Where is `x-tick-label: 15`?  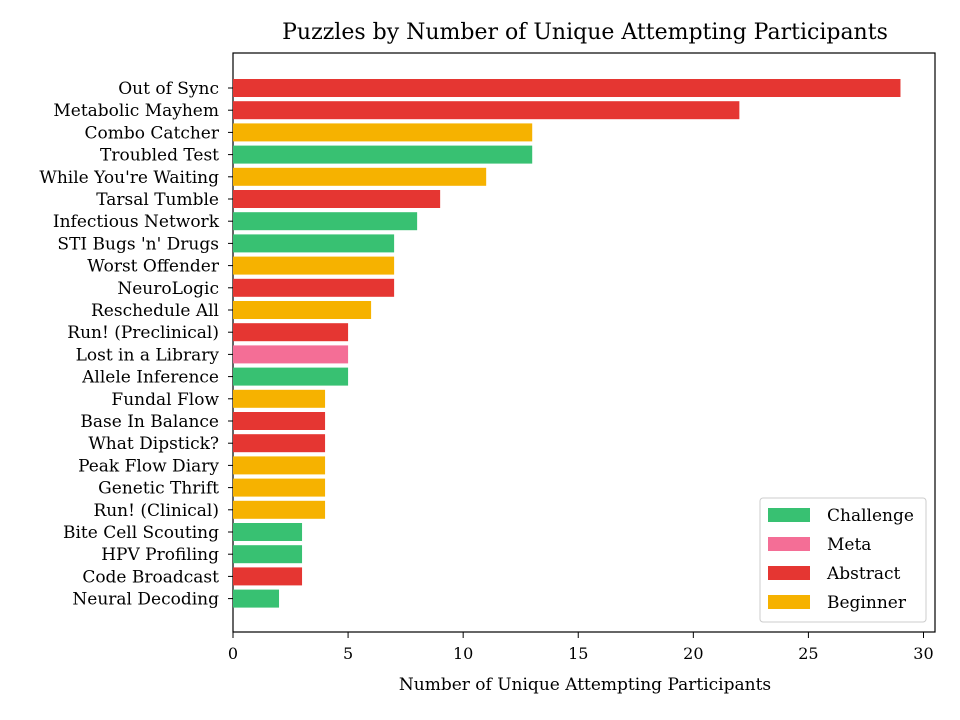
x-tick-label: 15 is located at coordinates (578, 653).